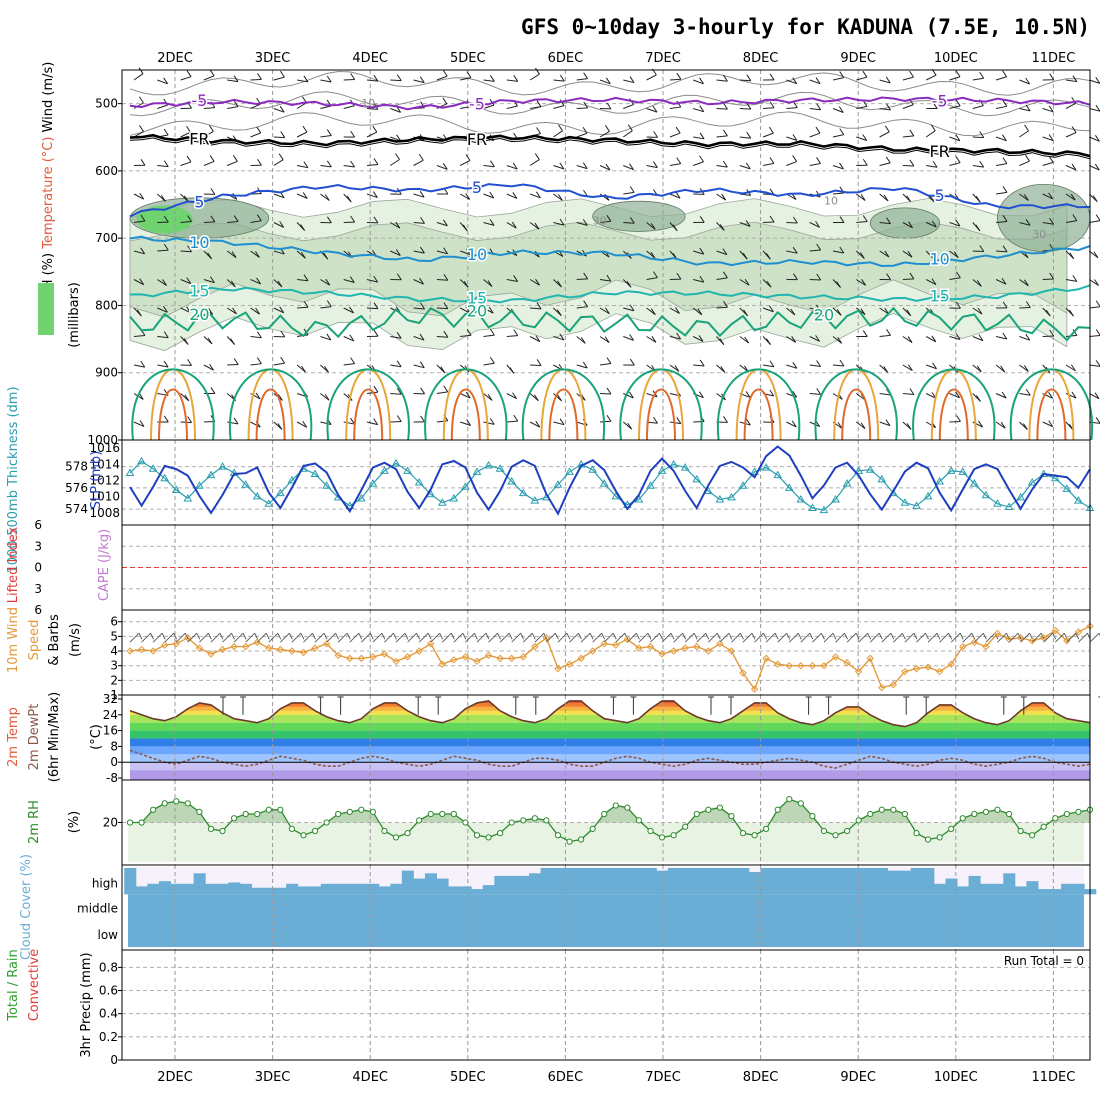 This screenshot has width=1100, height=1100. What do you see at coordinates (761, 58) in the screenshot?
I see `top-date-label: 8DEC` at bounding box center [761, 58].